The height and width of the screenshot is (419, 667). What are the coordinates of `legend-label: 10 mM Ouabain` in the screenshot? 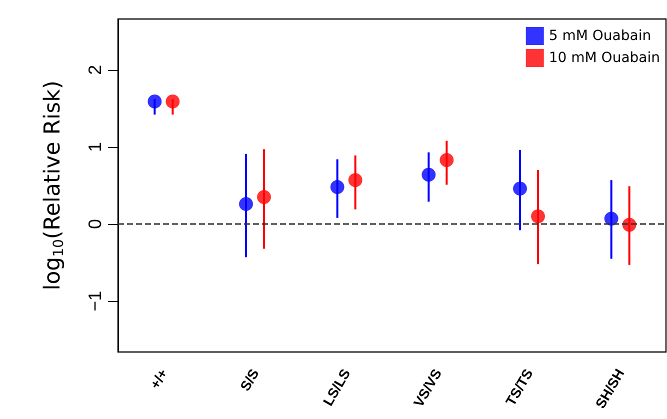 It's located at (604, 58).